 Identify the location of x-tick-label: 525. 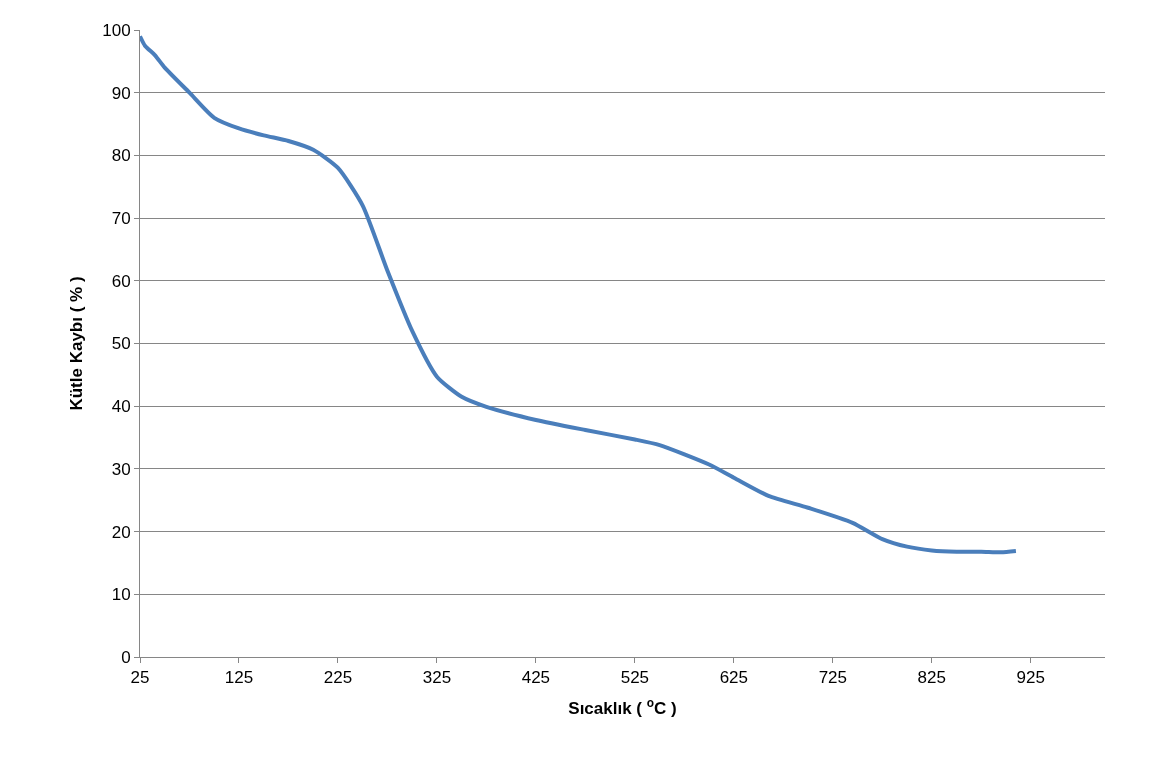
(635, 678).